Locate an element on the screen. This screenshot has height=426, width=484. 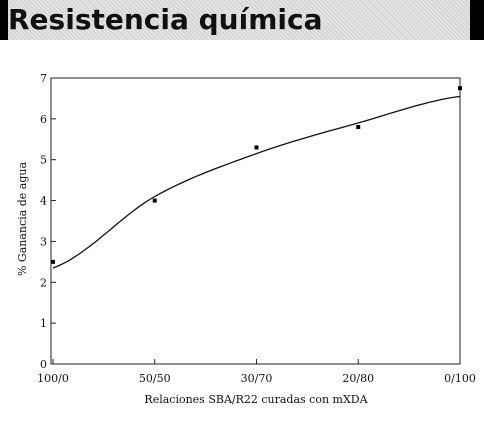
y-tick-label: 0 is located at coordinates (43, 364).